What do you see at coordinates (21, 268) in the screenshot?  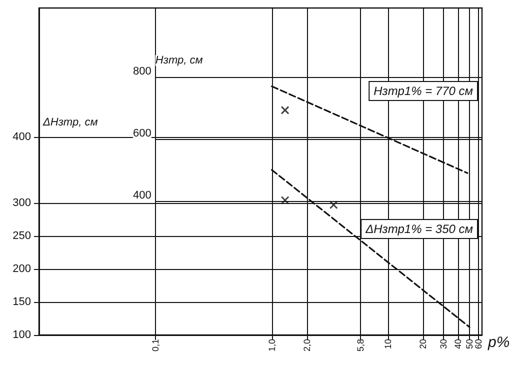 I see `y-tick-label: 200` at bounding box center [21, 268].